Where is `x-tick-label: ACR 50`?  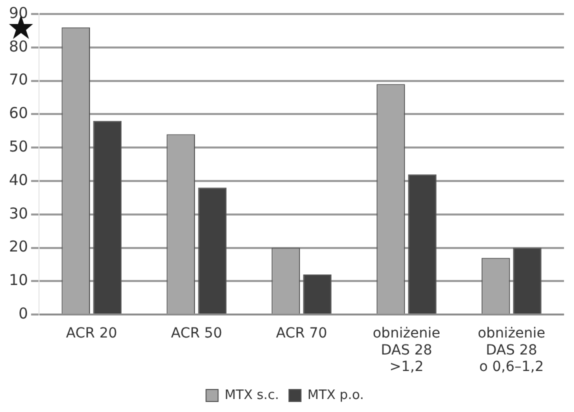
x-tick-label: ACR 50 is located at coordinates (196, 334).